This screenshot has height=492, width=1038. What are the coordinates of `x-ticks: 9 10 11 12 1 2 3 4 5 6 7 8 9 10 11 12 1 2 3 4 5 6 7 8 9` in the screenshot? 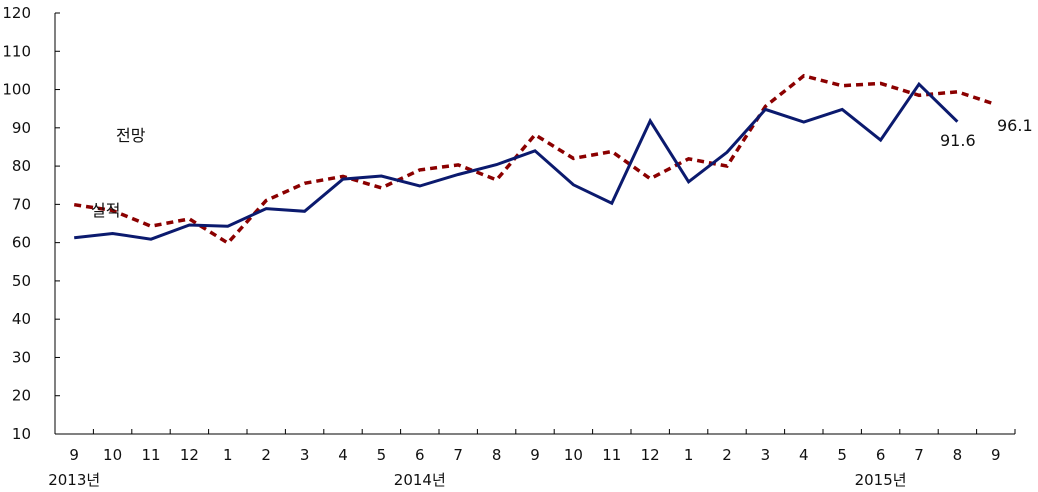 It's located at (535, 446).